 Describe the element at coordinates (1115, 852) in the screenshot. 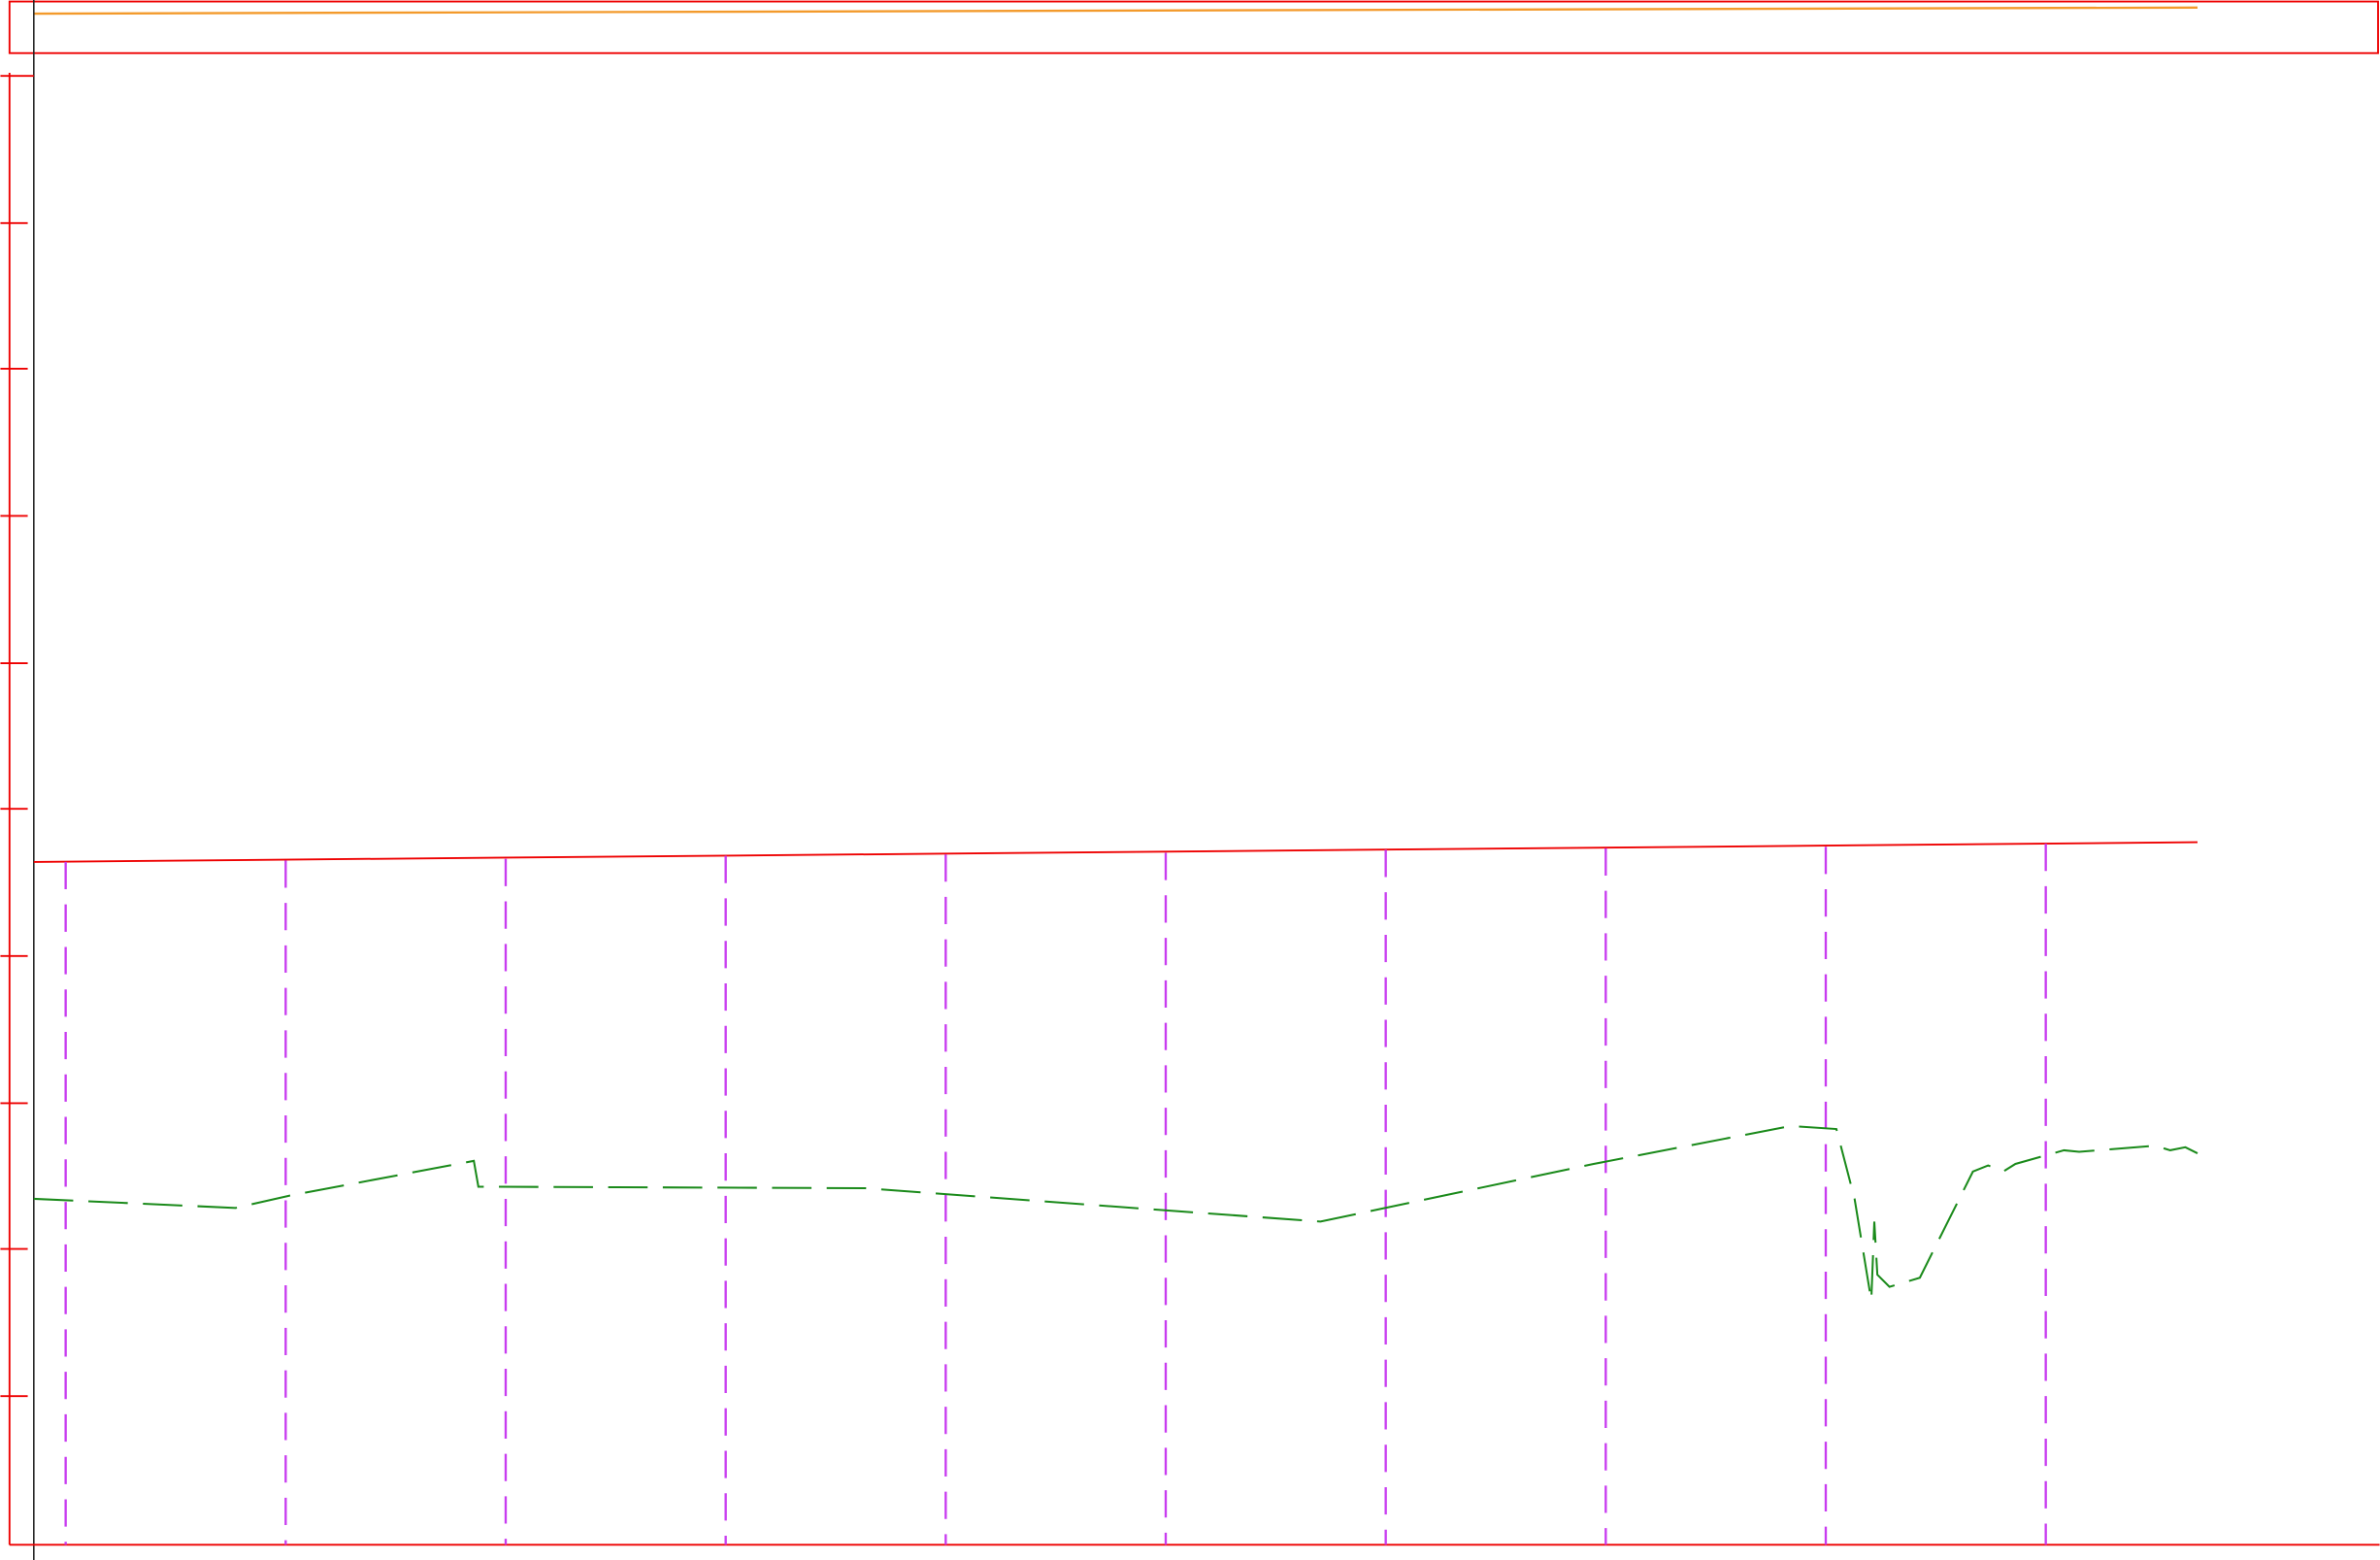

I see `red-slant-line` at that location.